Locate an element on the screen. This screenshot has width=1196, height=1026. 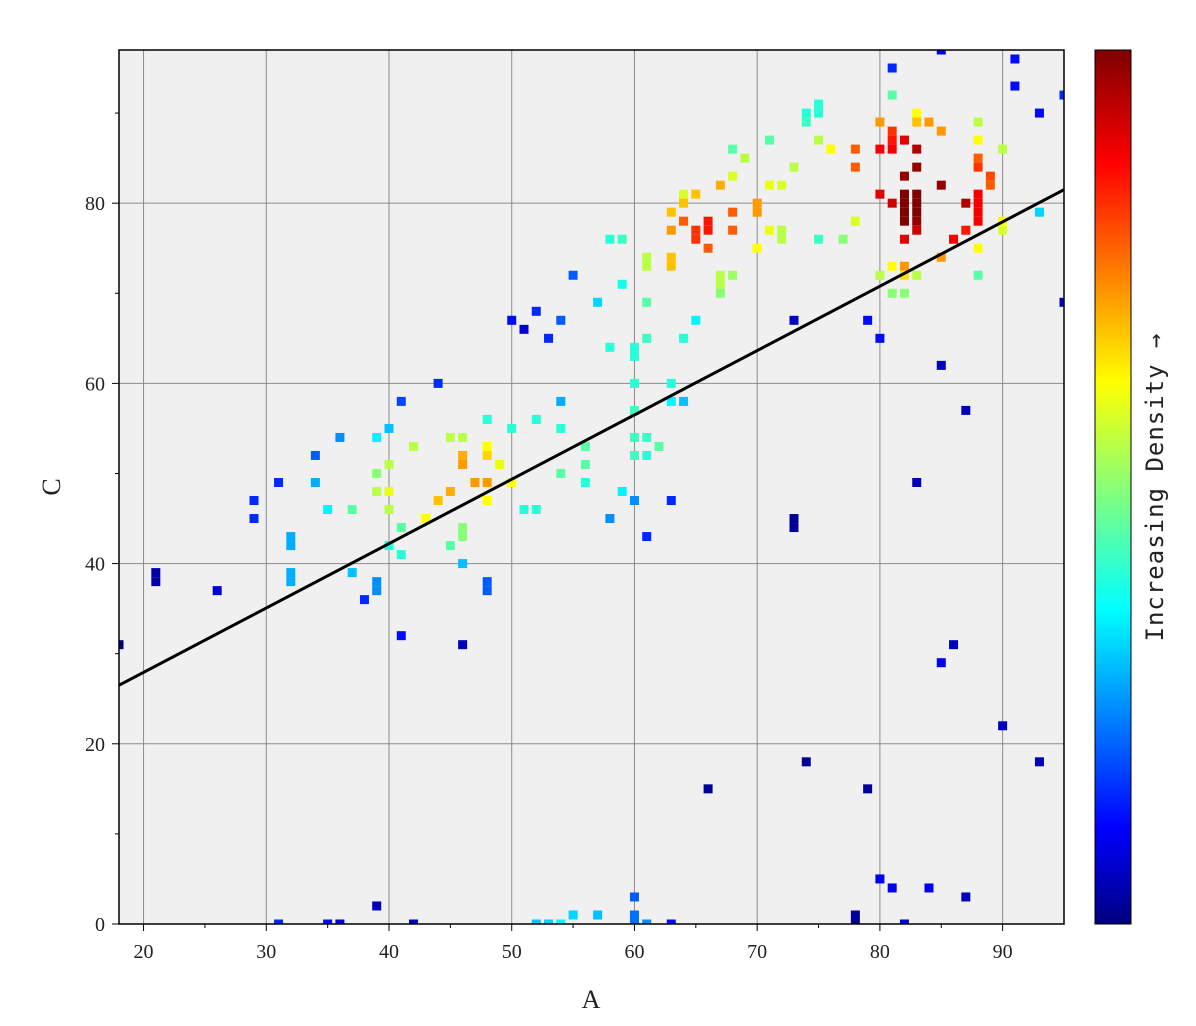
colorbar-label: Increasing Density → is located at coordinates (1155, 487).